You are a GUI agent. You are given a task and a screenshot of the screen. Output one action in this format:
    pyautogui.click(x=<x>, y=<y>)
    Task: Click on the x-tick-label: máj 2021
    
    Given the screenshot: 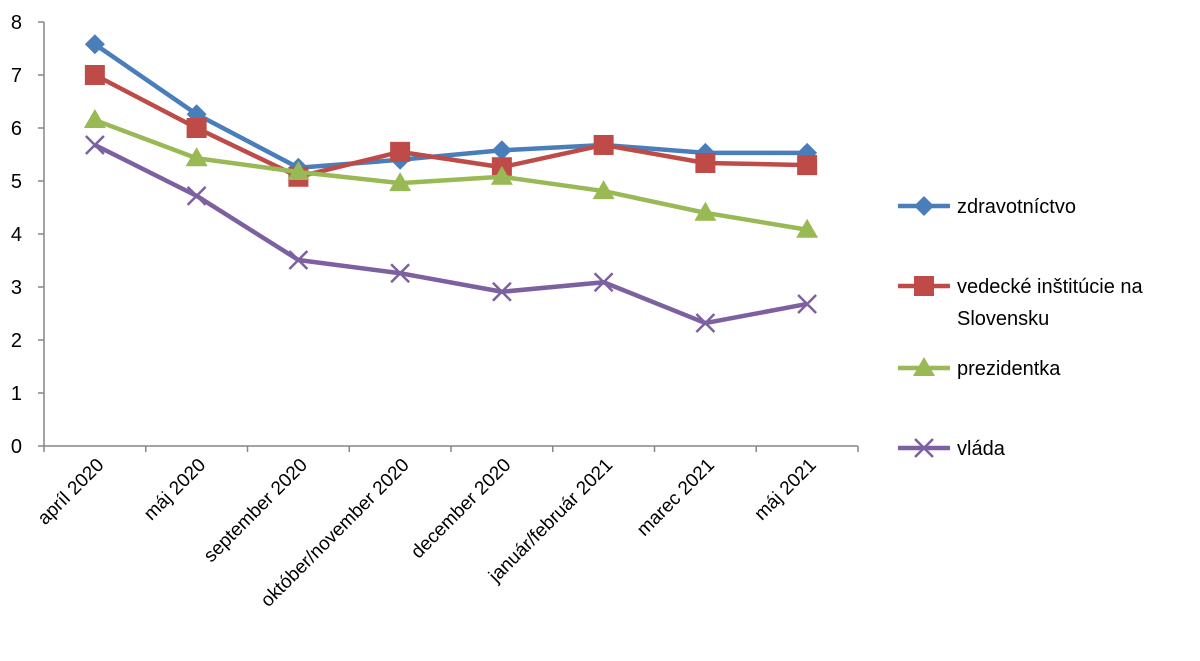 What is the action you would take?
    pyautogui.click(x=786, y=490)
    